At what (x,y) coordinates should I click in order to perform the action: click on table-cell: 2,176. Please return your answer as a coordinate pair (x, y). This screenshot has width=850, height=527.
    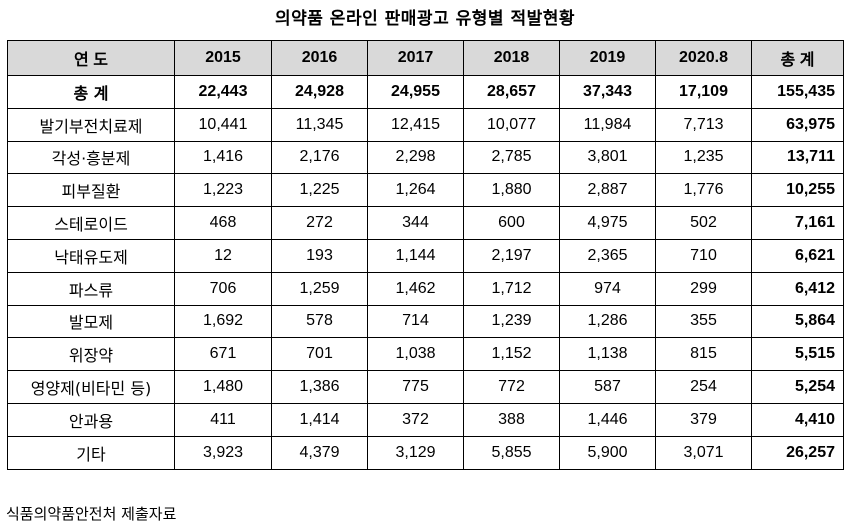
    Looking at the image, I should click on (319, 157).